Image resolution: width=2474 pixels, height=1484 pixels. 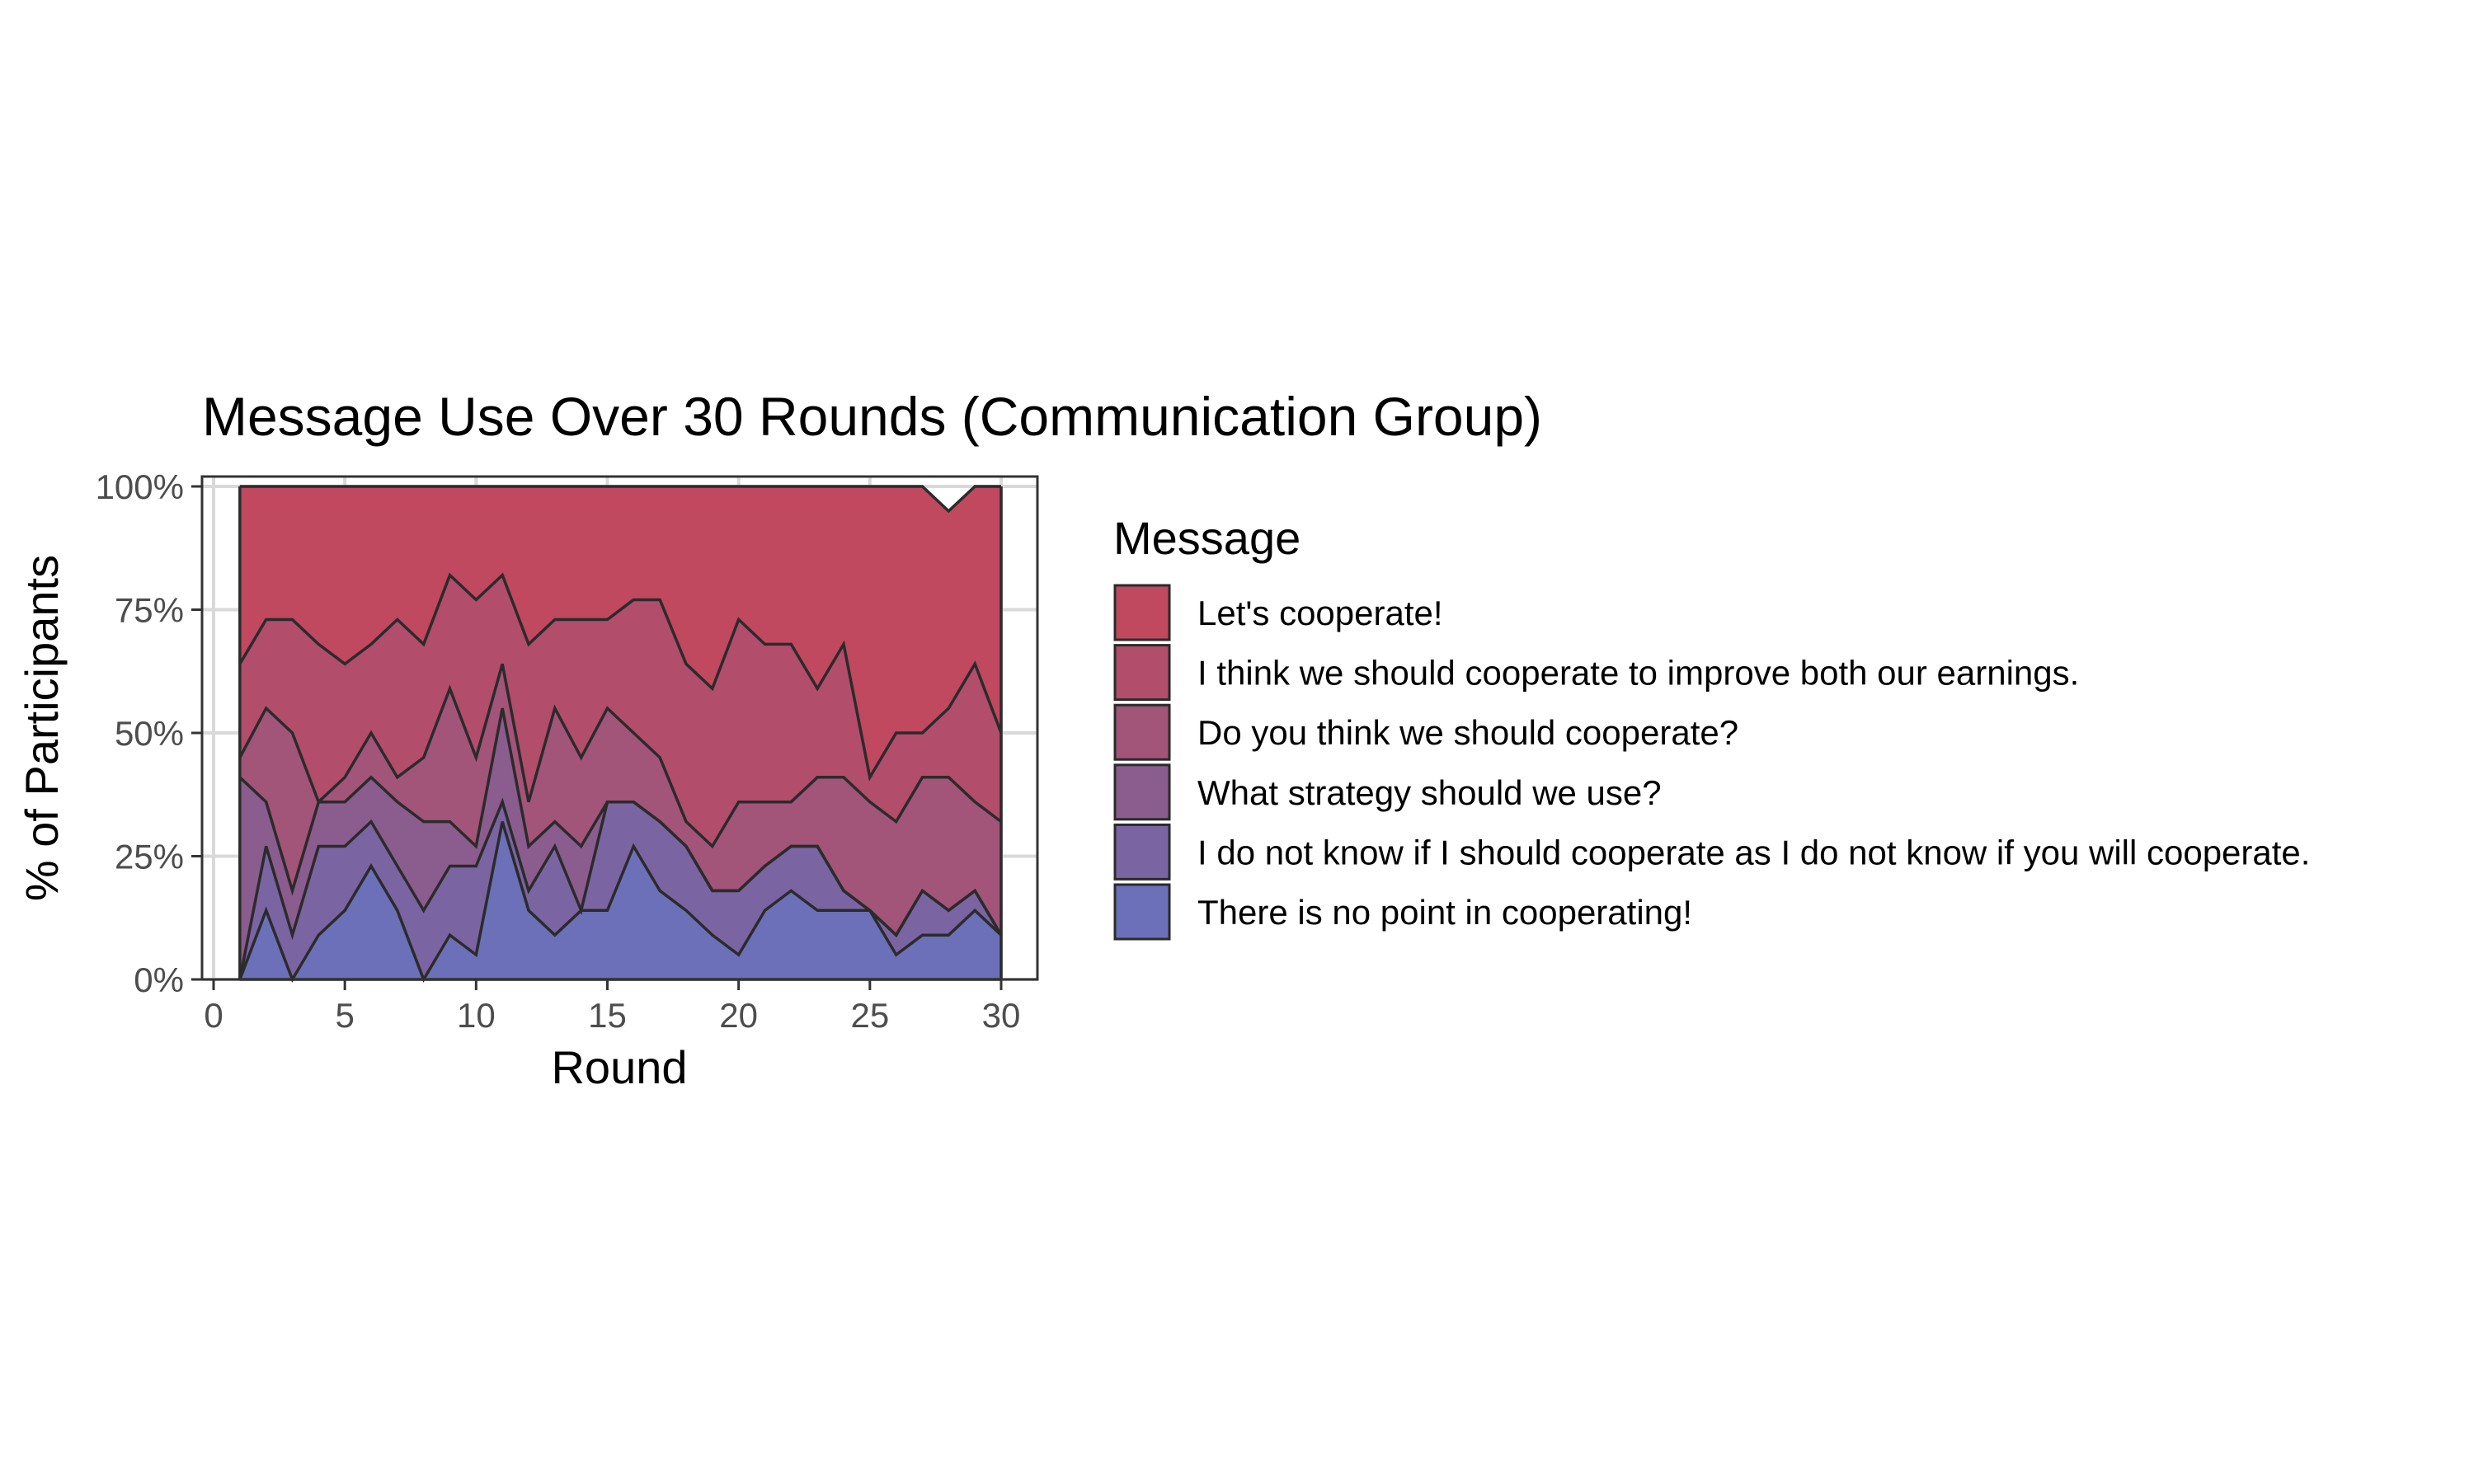 I want to click on legend-item-3: Do you think we should cooperate?, so click(x=1425, y=732).